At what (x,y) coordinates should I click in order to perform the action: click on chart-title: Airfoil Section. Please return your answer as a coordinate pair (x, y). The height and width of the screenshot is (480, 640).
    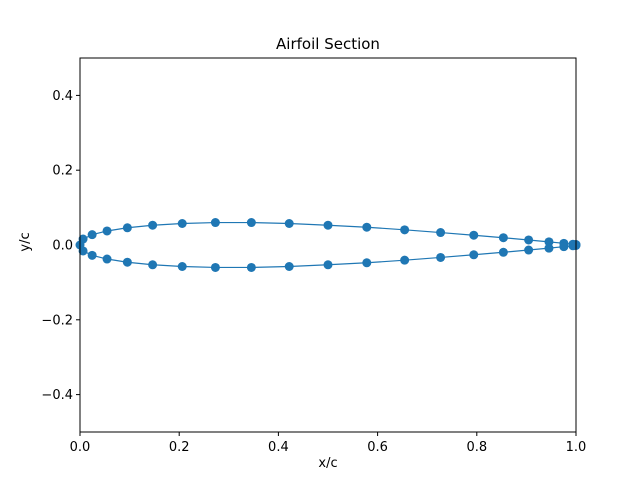
    Looking at the image, I should click on (328, 44).